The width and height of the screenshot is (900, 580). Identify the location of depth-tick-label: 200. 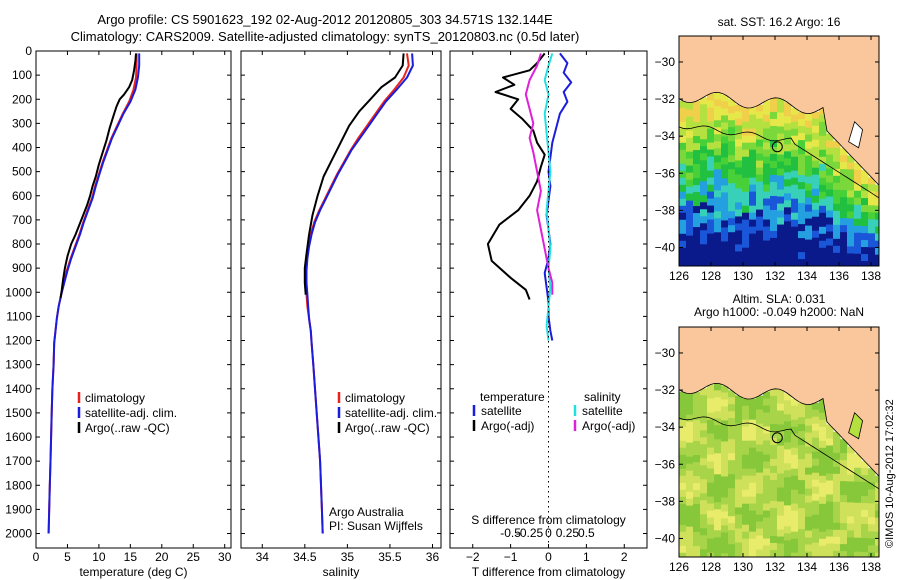
(22, 99).